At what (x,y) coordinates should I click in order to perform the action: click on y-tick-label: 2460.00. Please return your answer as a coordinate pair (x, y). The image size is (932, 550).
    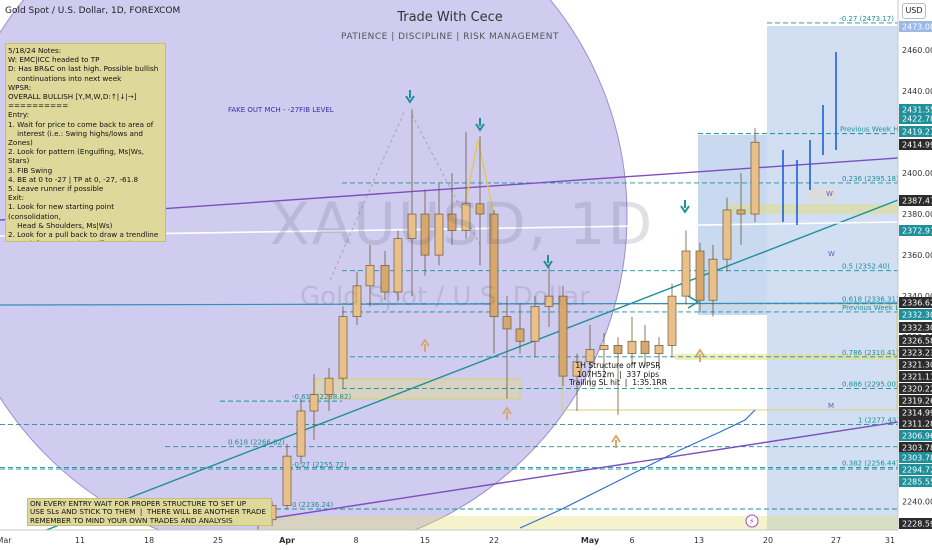
    Looking at the image, I should click on (917, 50).